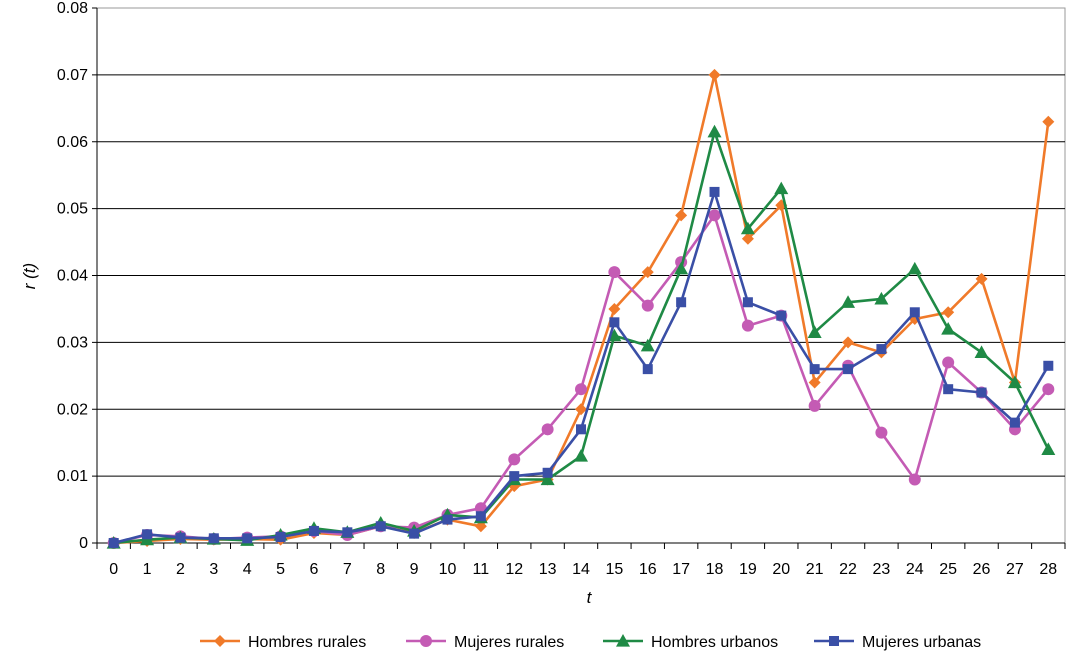 The width and height of the screenshot is (1073, 662). I want to click on legend-label: Hombres rurales, so click(307, 642).